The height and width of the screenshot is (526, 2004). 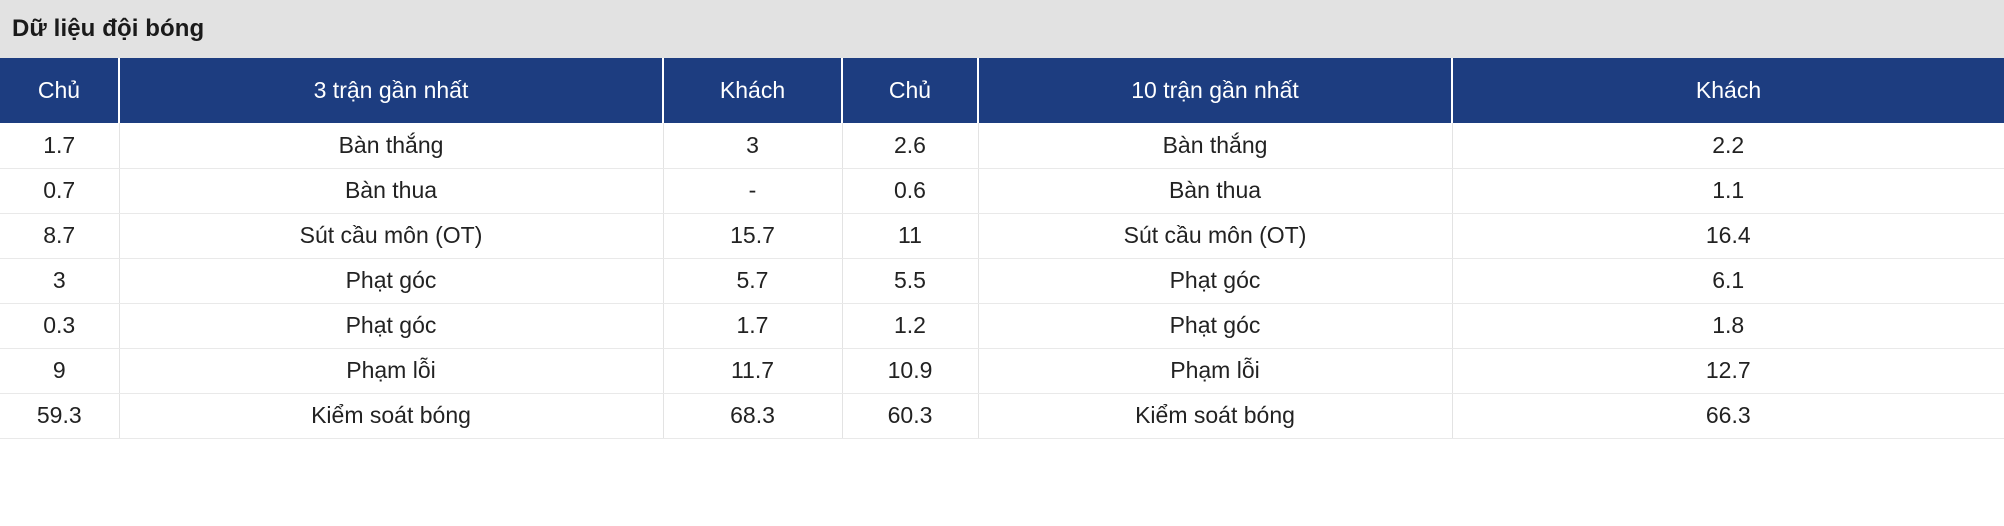 I want to click on cell-stat-label-recent3: Phạm lỗi, so click(x=391, y=371).